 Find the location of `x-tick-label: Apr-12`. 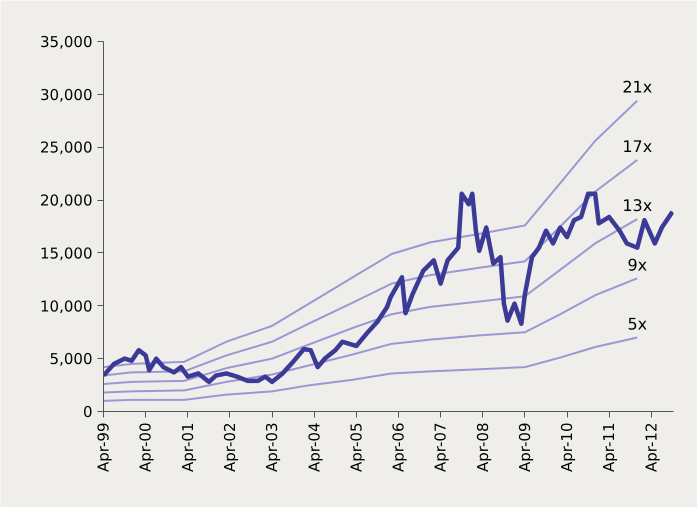

x-tick-label: Apr-12 is located at coordinates (651, 447).